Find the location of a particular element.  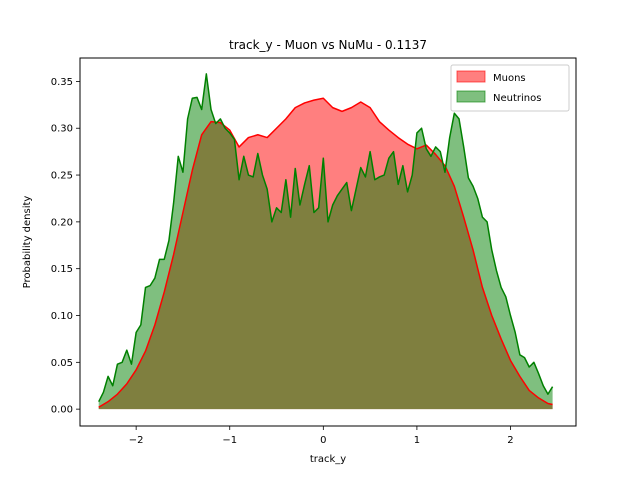

x-tick-label: −1 is located at coordinates (229, 440).